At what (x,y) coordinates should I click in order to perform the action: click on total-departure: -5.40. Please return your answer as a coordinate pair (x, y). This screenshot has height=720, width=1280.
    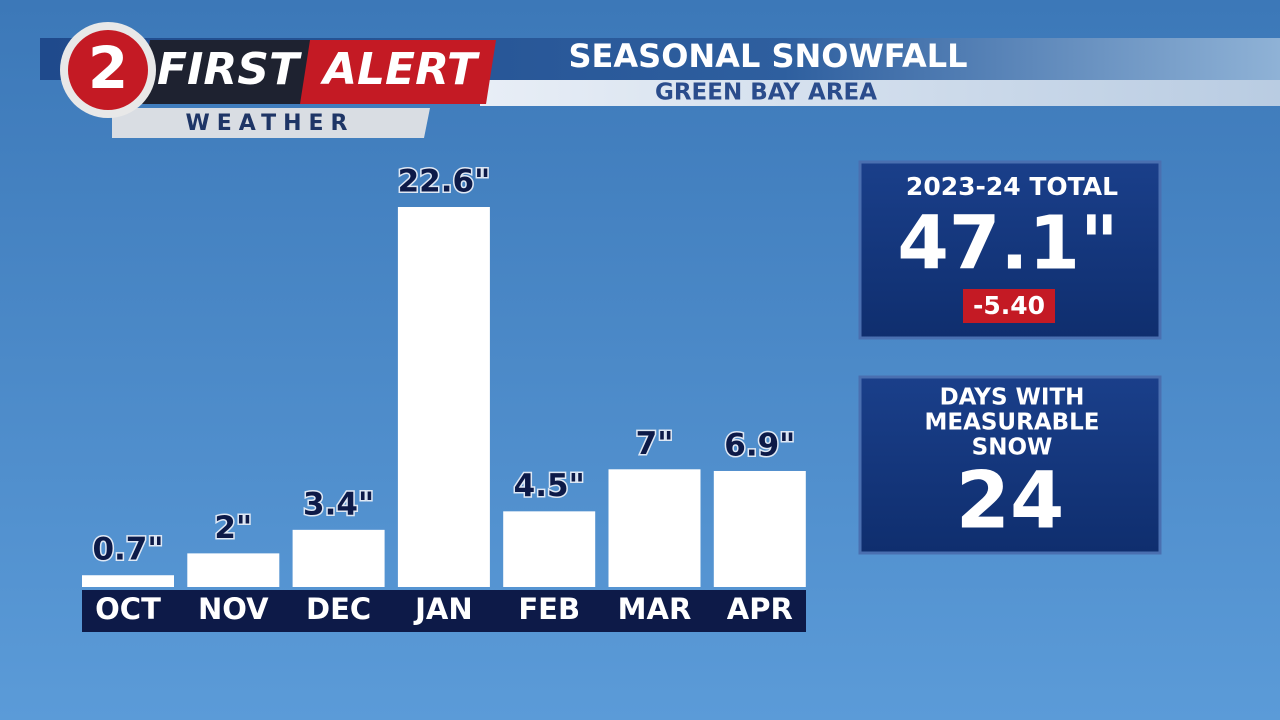
    Looking at the image, I should click on (1009, 305).